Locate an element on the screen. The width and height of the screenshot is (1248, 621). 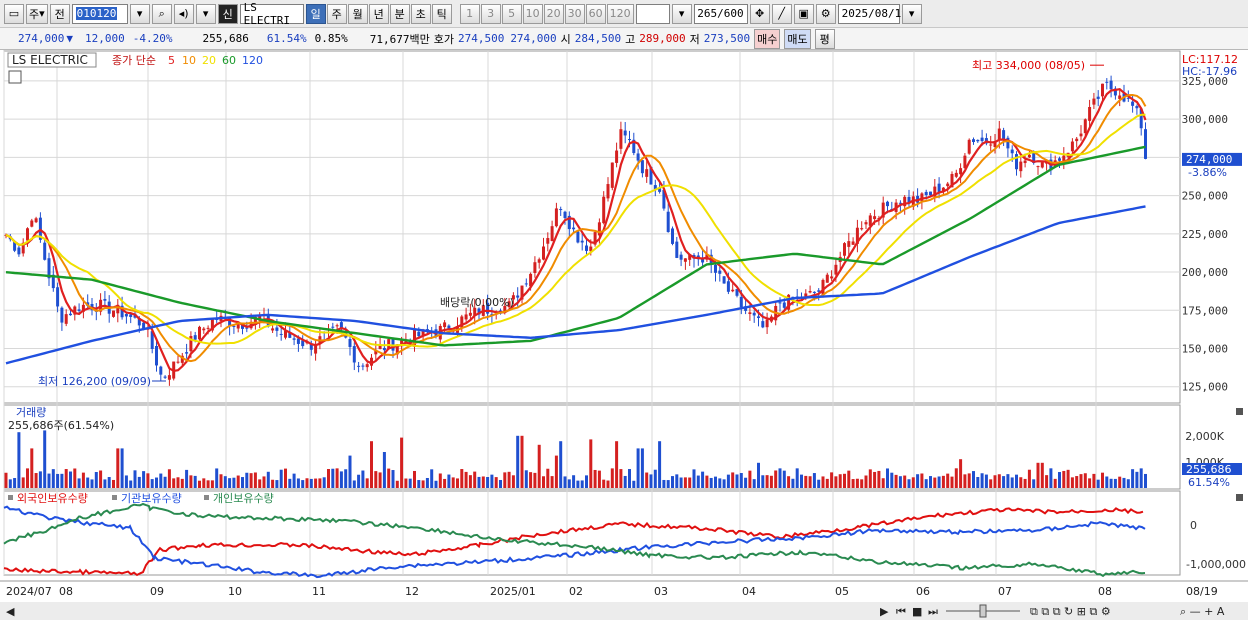
tab-period-6: 틱 is located at coordinates (441, 13).